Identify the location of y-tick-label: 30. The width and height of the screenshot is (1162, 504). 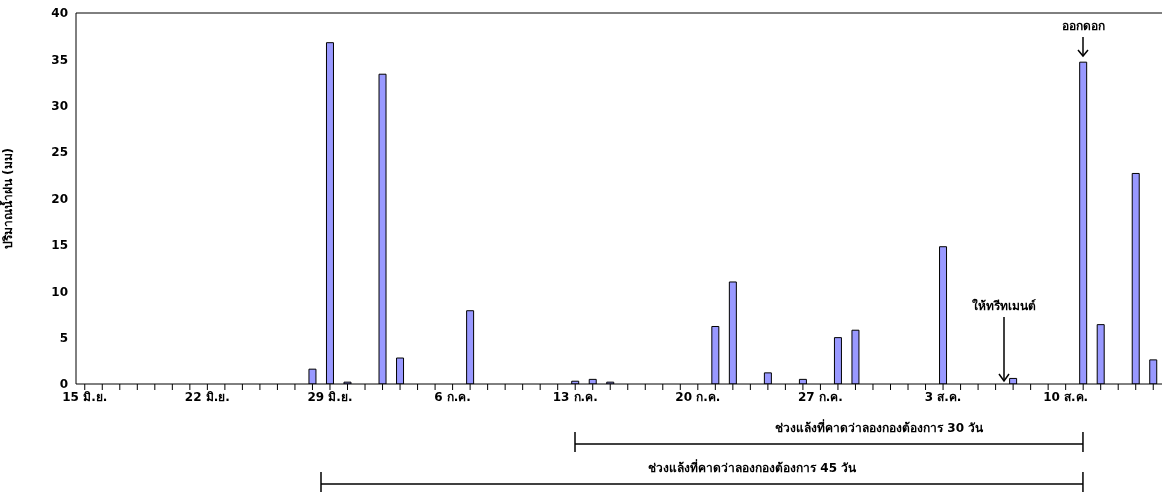
(59, 106).